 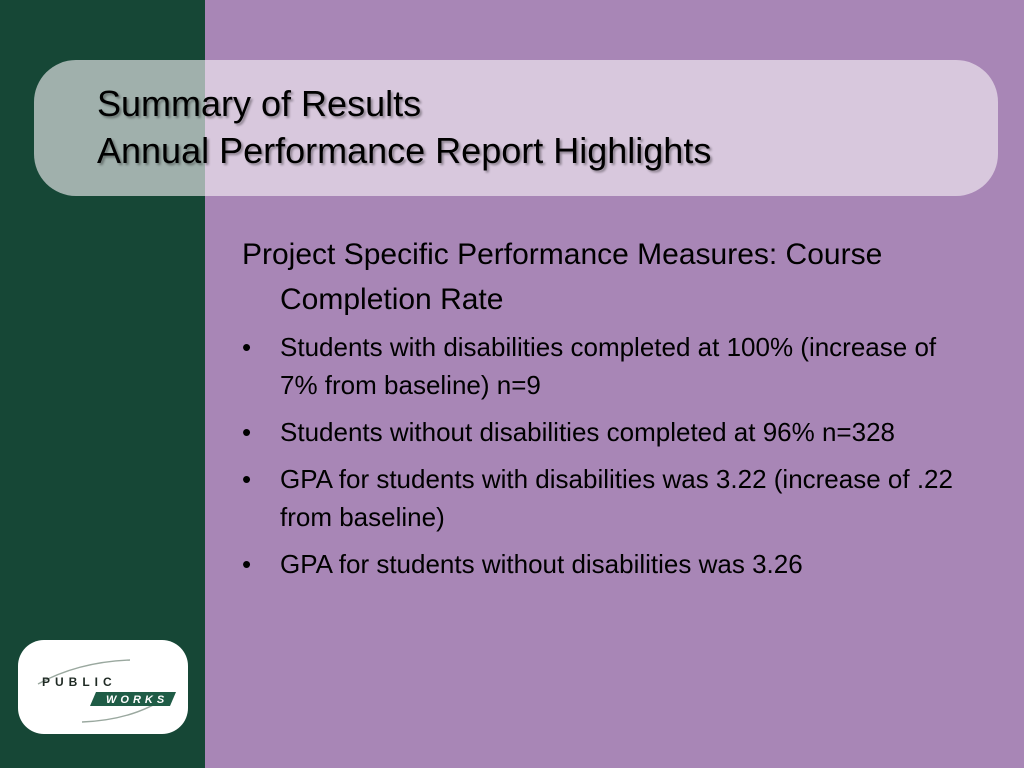 I want to click on logo-text-public: PUBLIC, so click(x=79, y=682).